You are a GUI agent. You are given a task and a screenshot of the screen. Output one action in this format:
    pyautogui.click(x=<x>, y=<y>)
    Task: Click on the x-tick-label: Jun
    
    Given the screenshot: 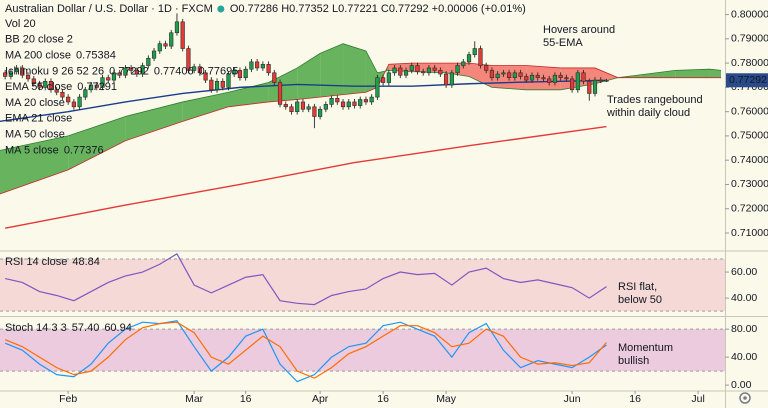 What is the action you would take?
    pyautogui.click(x=572, y=399)
    